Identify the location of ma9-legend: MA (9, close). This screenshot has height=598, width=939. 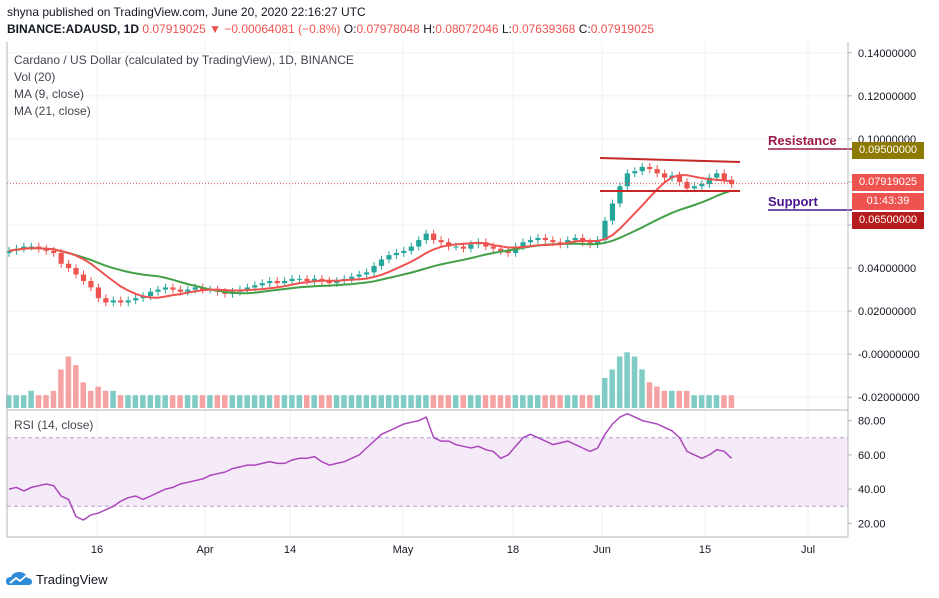
(49, 94).